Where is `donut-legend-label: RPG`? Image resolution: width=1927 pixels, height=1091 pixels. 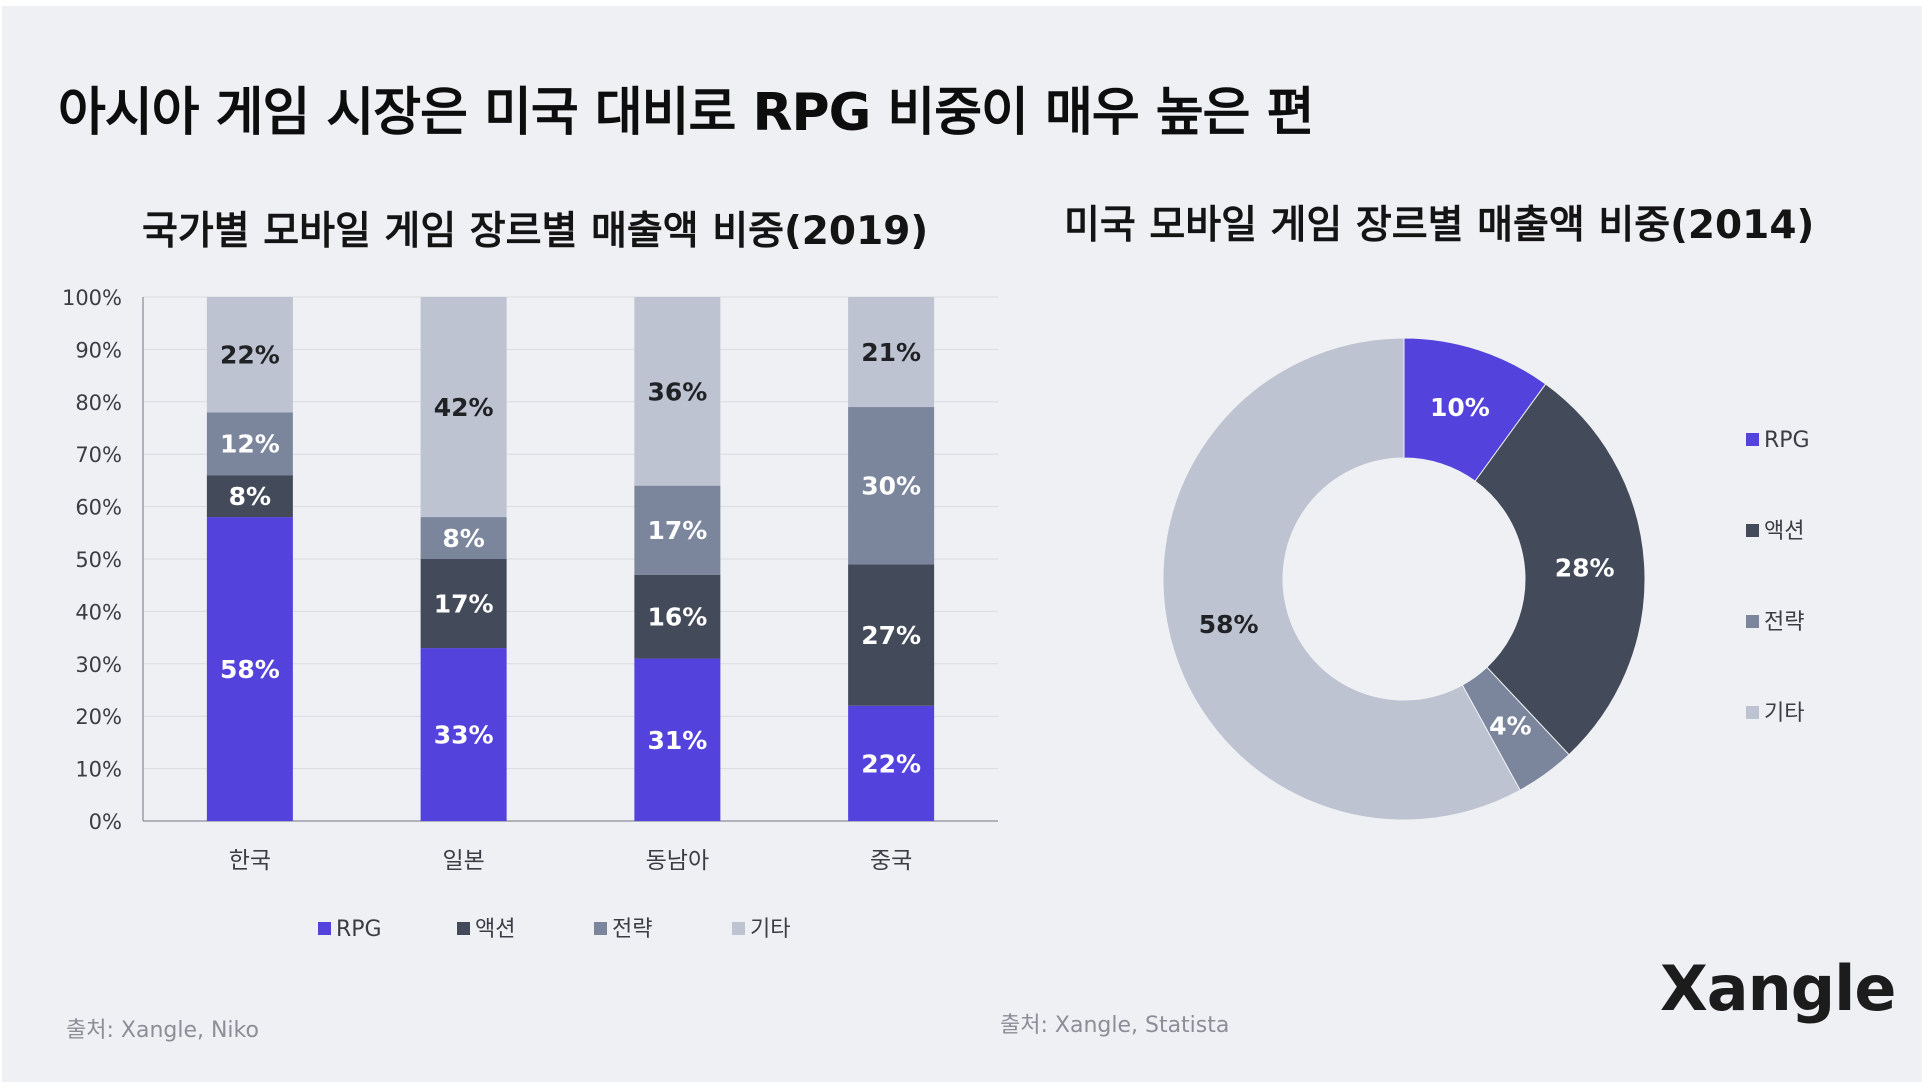
donut-legend-label: RPG is located at coordinates (1787, 440).